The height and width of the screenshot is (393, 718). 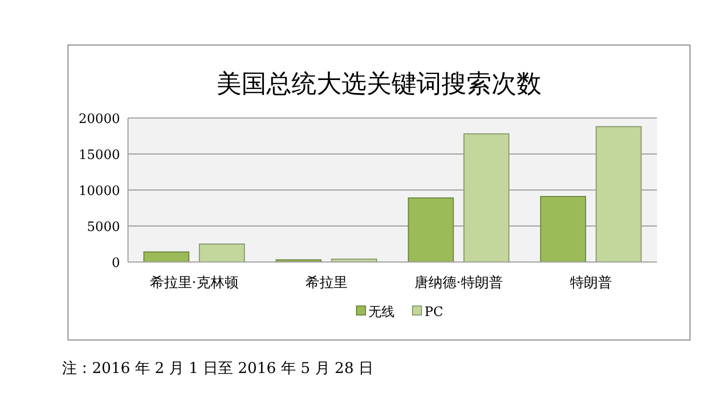 I want to click on x-tick-label: 希拉里·克林顿, so click(x=194, y=283).